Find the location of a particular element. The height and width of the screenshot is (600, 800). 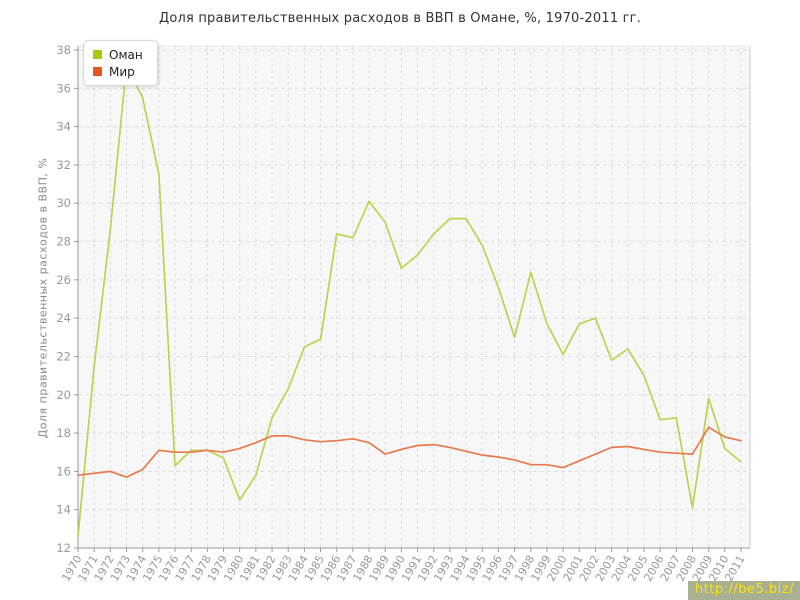

y-tick-label: 30 is located at coordinates (63, 203).